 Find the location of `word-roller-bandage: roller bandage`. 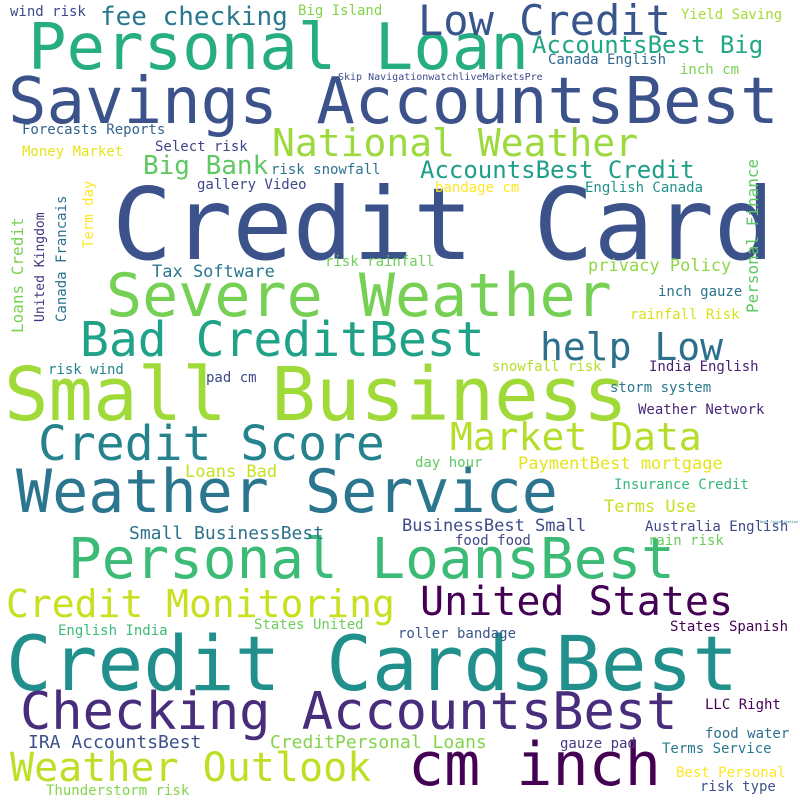

word-roller-bandage: roller bandage is located at coordinates (457, 634).